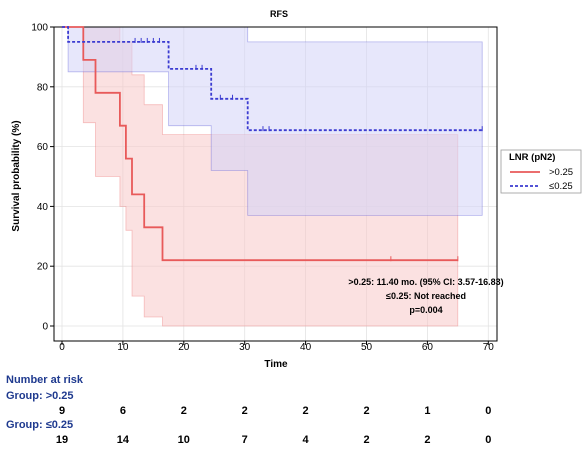 The width and height of the screenshot is (588, 455). What do you see at coordinates (184, 347) in the screenshot?
I see `x-tick-label-20: 20` at bounding box center [184, 347].